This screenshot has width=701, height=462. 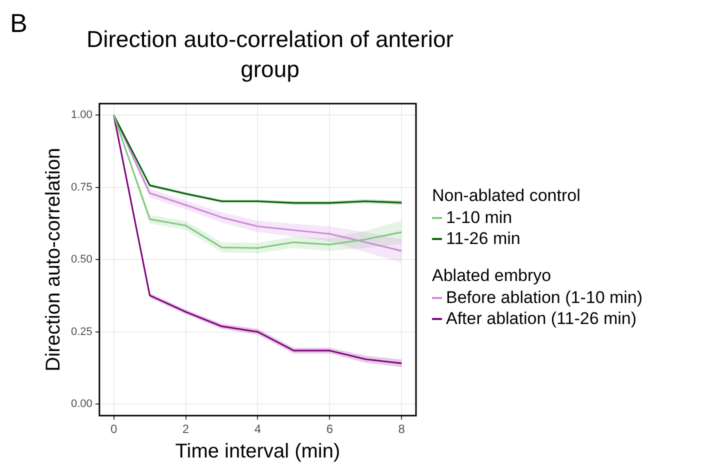 I want to click on x-tick-label: 0, so click(x=114, y=429).